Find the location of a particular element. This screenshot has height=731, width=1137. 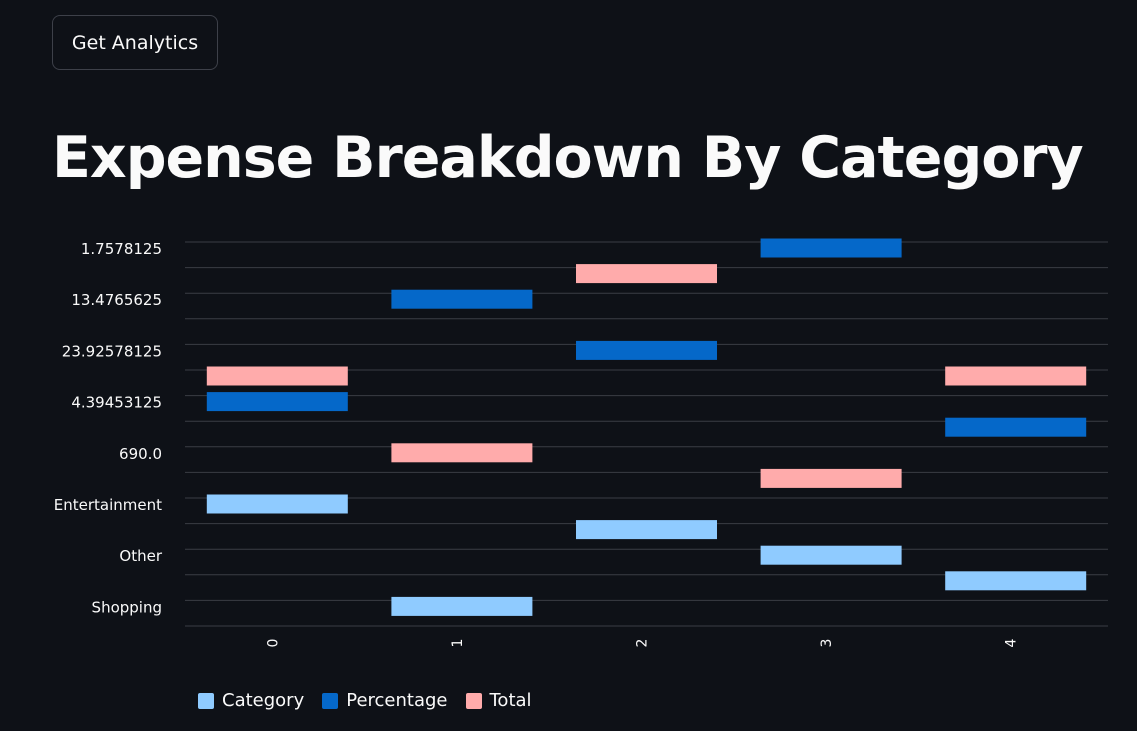

y-tick-label: 690.0 is located at coordinates (140, 454).